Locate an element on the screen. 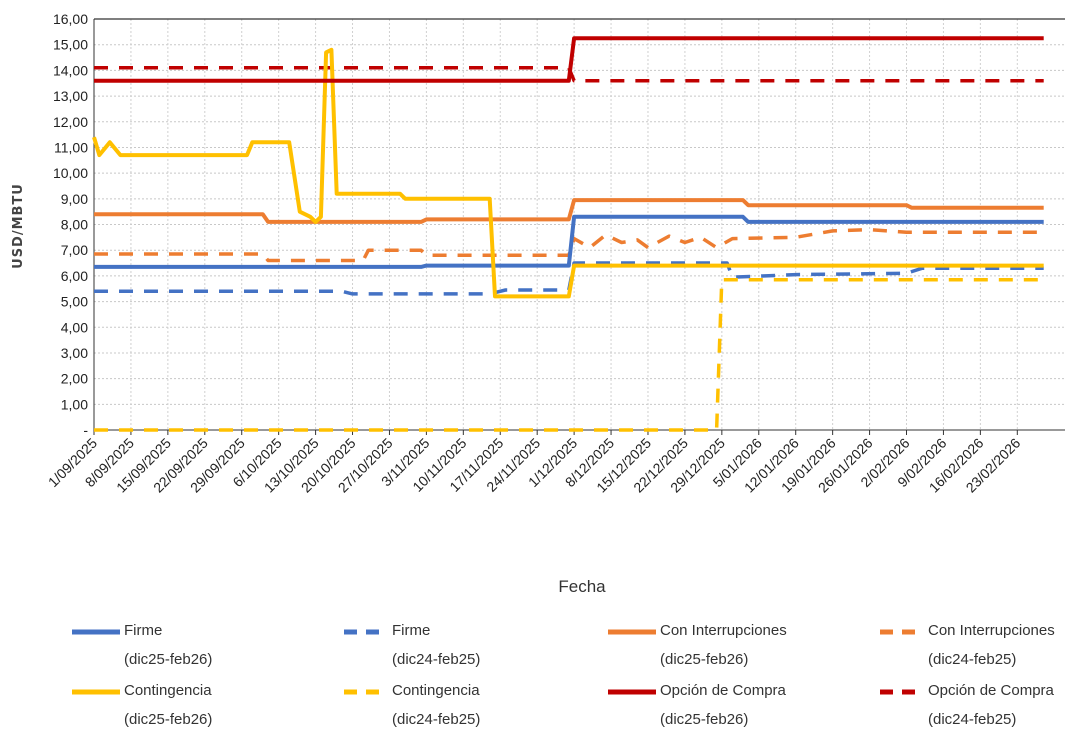 The image size is (1069, 738). series-line-firme-solid is located at coordinates (569, 241).